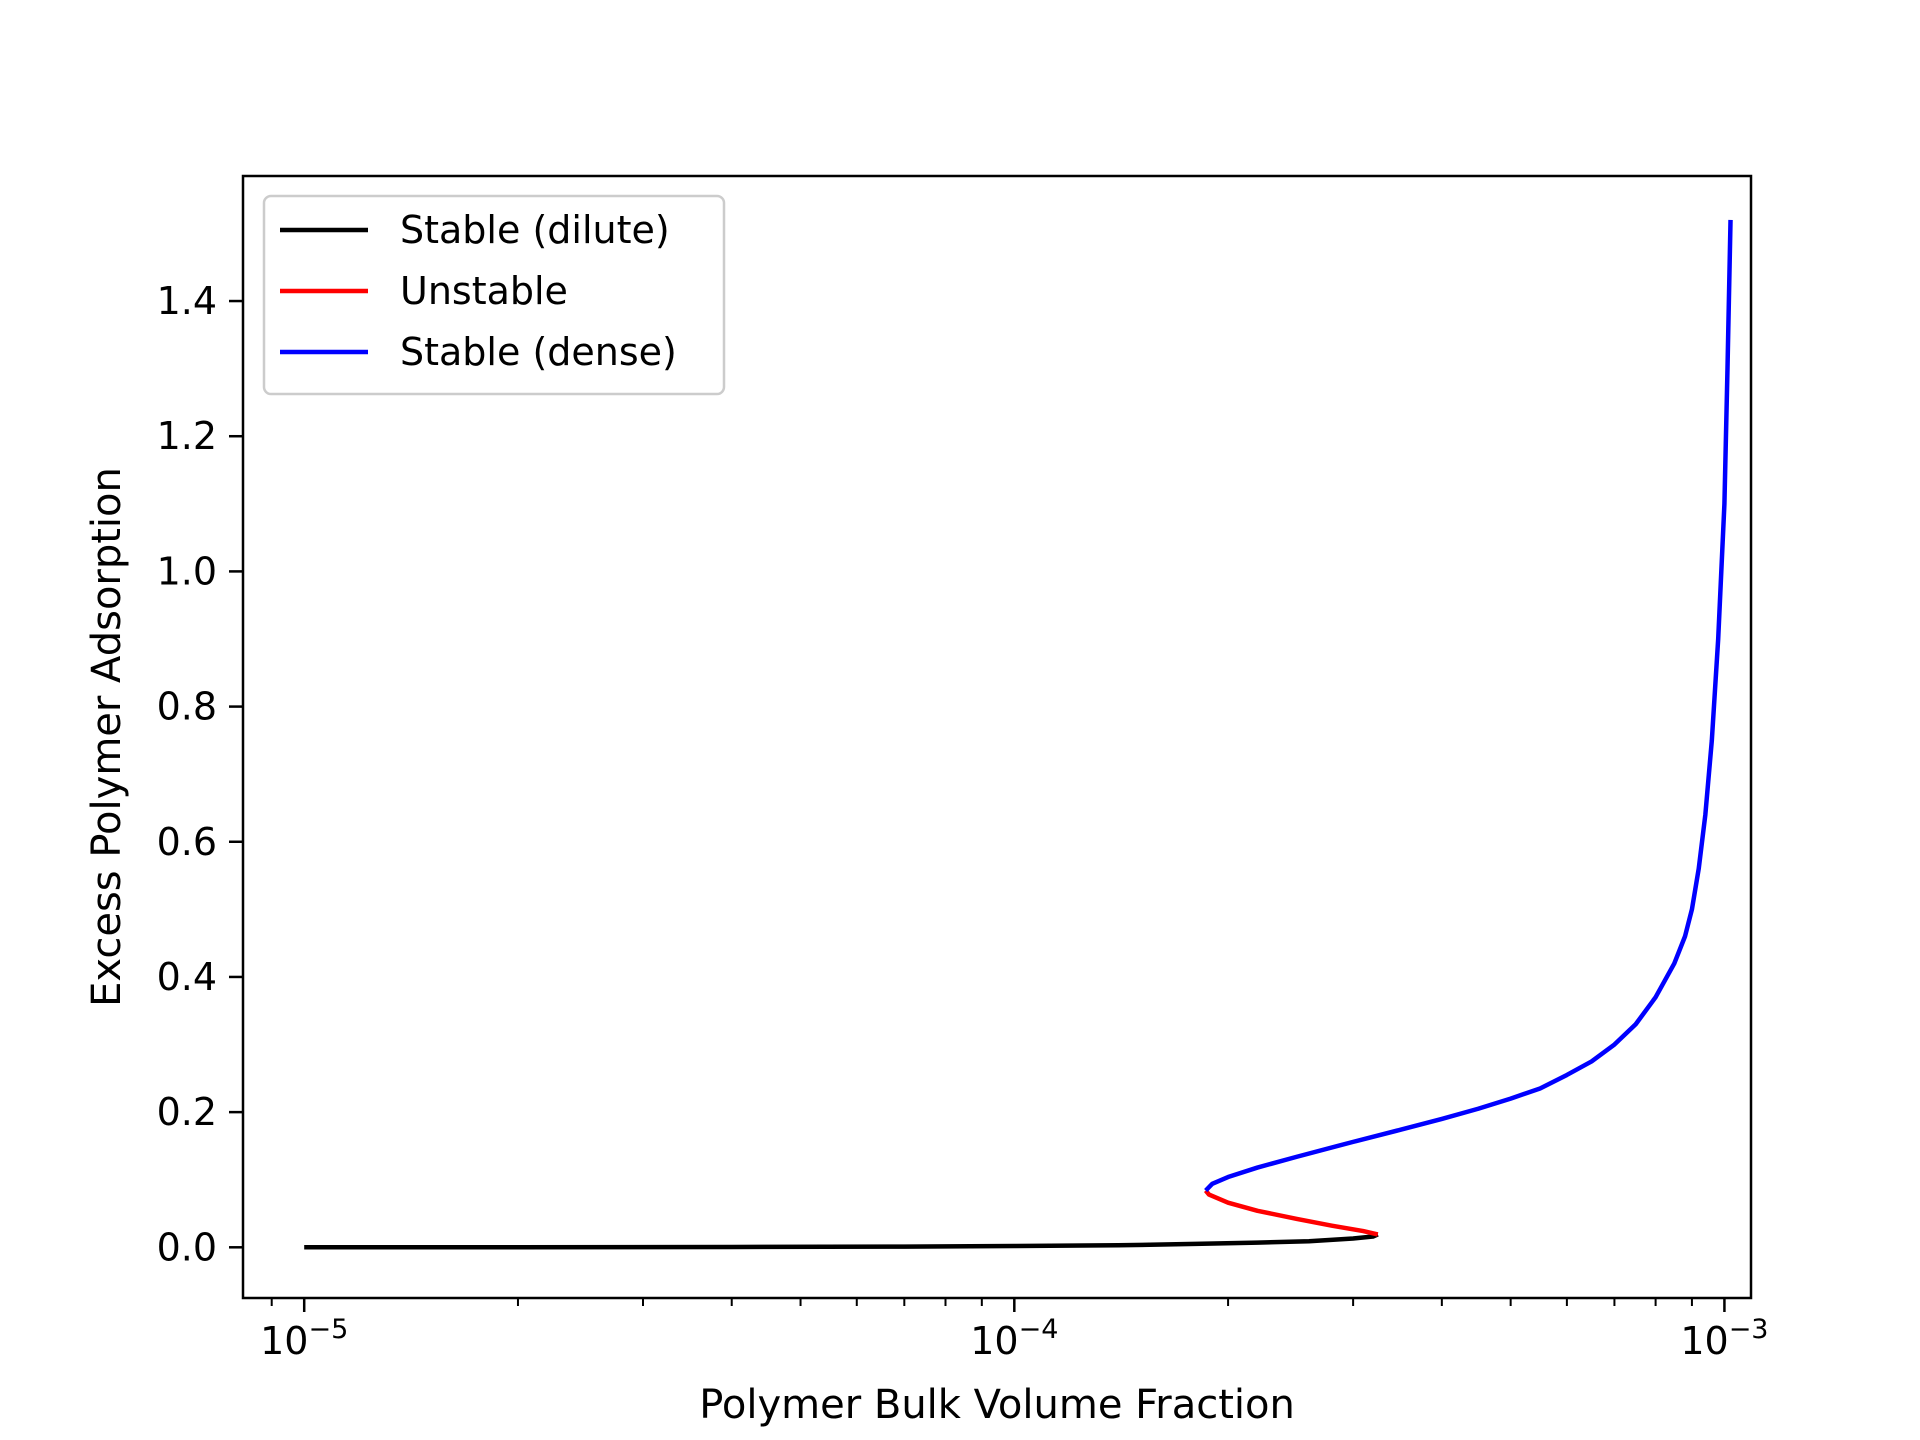 The height and width of the screenshot is (1440, 1920). I want to click on legend-box, so click(494, 295).